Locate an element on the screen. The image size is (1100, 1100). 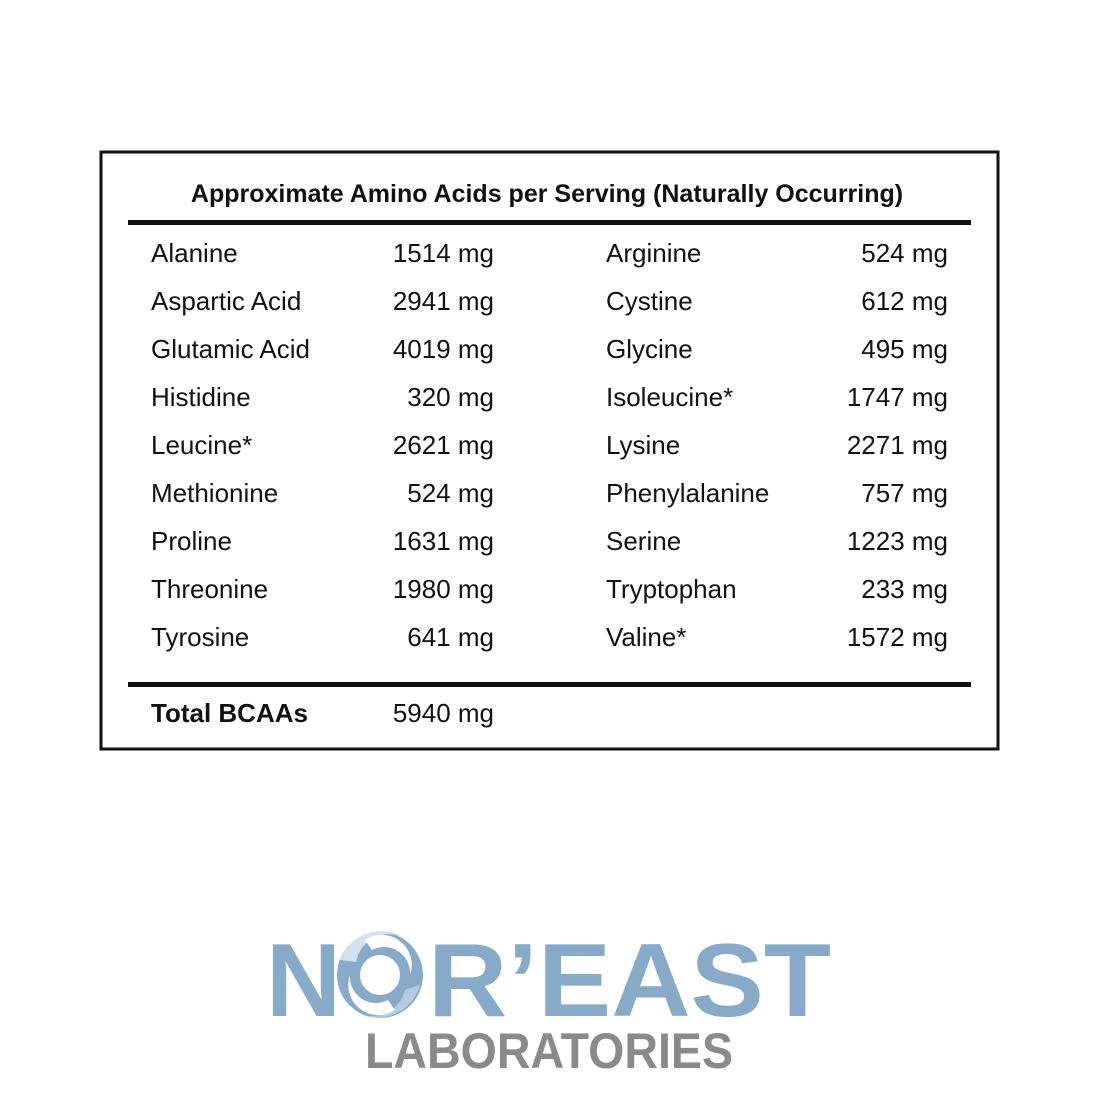
amino-name: Aspartic Acid is located at coordinates (226, 301).